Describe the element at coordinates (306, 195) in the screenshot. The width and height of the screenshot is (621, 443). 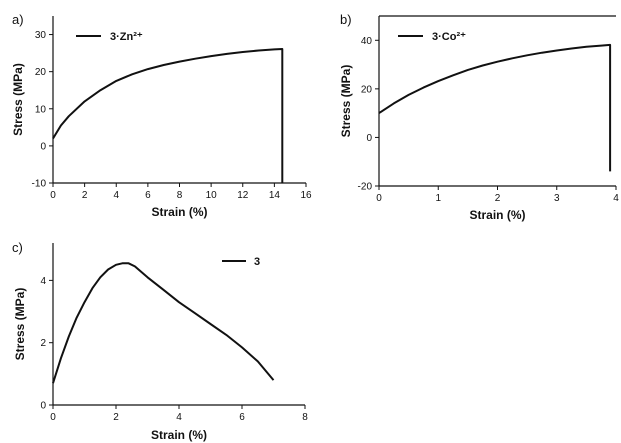
I see `x-tick-label: 16` at that location.